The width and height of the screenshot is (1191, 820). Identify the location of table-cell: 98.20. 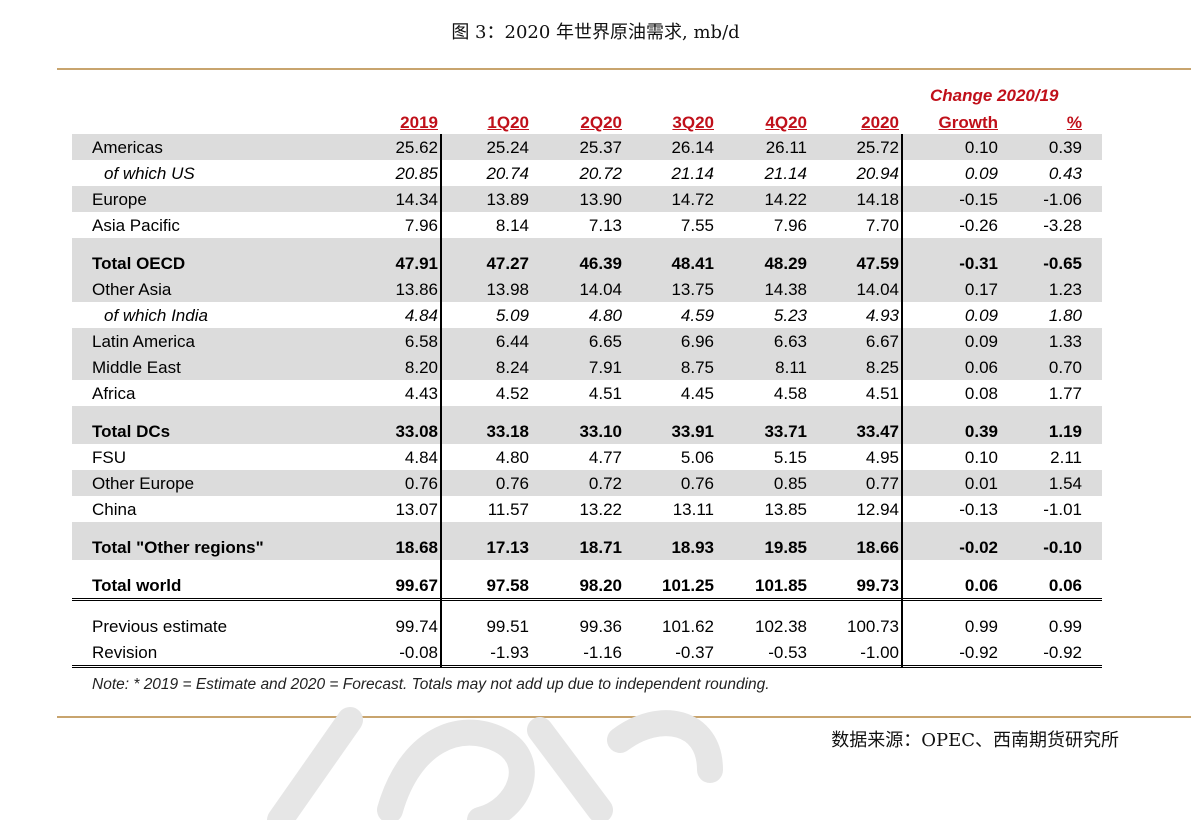
(600, 585).